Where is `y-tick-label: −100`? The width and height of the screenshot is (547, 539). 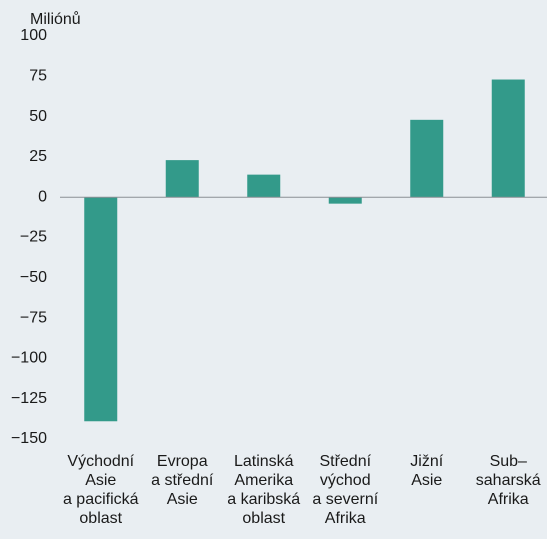
y-tick-label: −100 is located at coordinates (29, 358).